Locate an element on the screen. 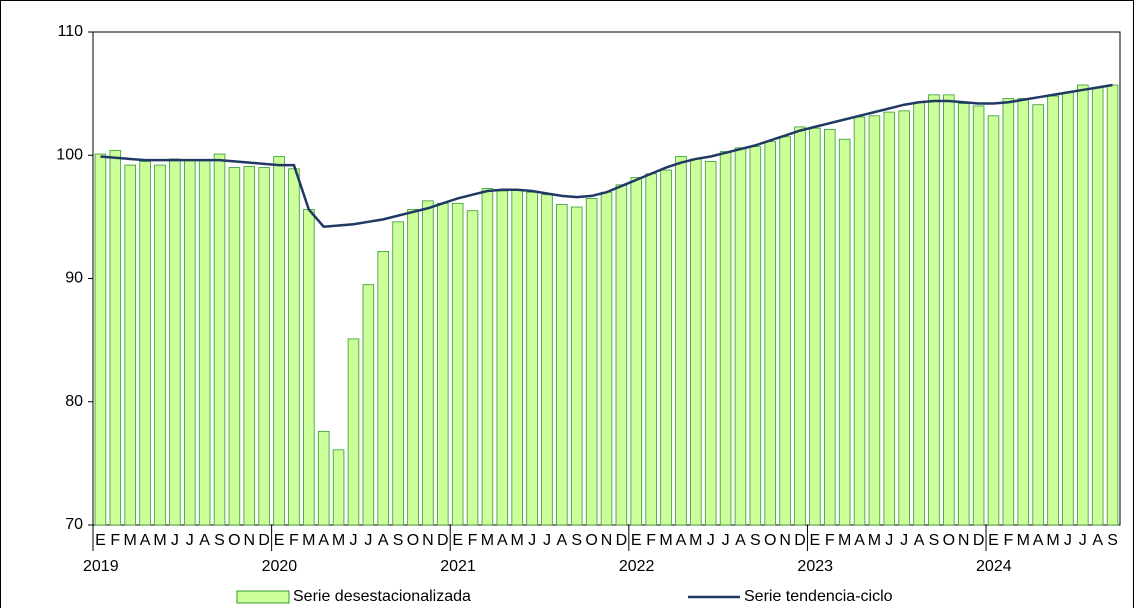  year-label: 2020 is located at coordinates (280, 566).